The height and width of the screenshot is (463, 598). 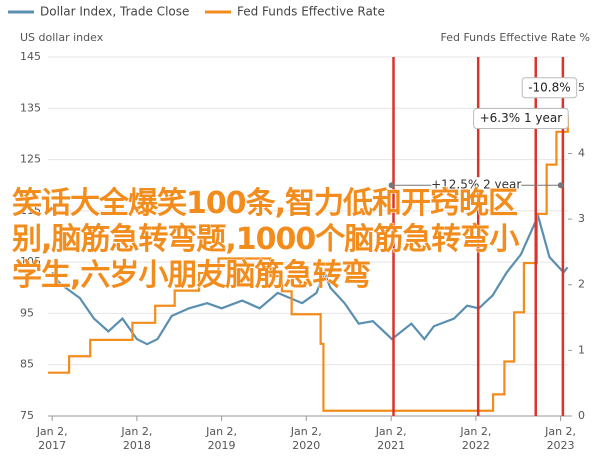 I want to click on x-tick-label: Jan 2, 2022, so click(x=476, y=438).